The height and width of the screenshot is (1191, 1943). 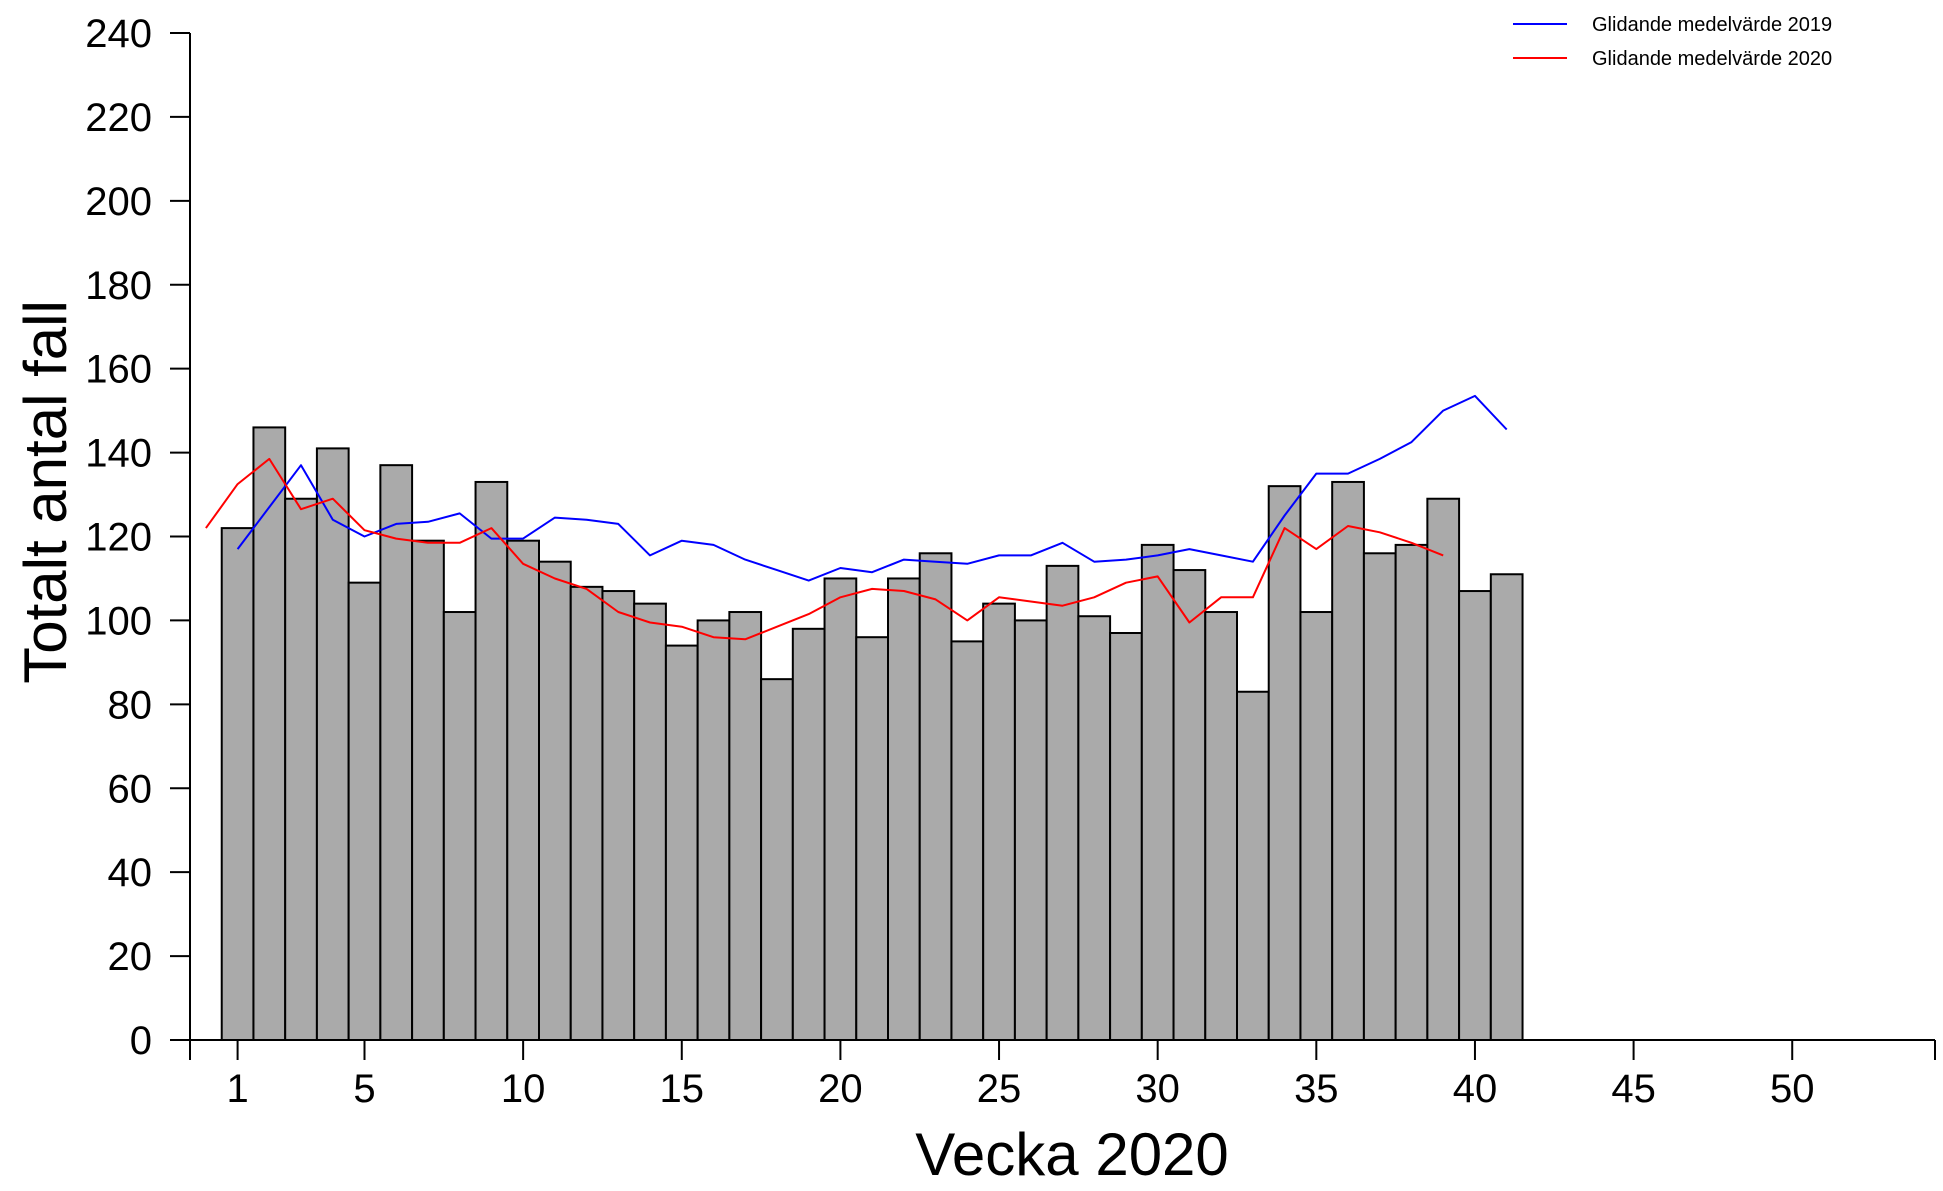 What do you see at coordinates (118, 202) in the screenshot?
I see `y-tick-label-200: 200` at bounding box center [118, 202].